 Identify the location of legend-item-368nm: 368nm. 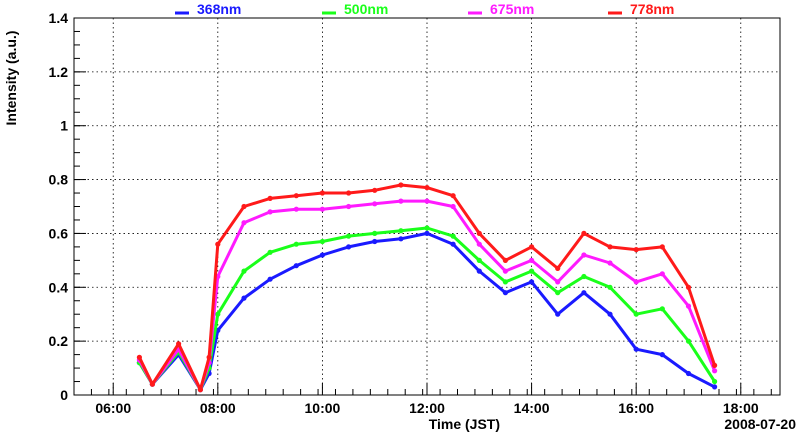
(208, 9).